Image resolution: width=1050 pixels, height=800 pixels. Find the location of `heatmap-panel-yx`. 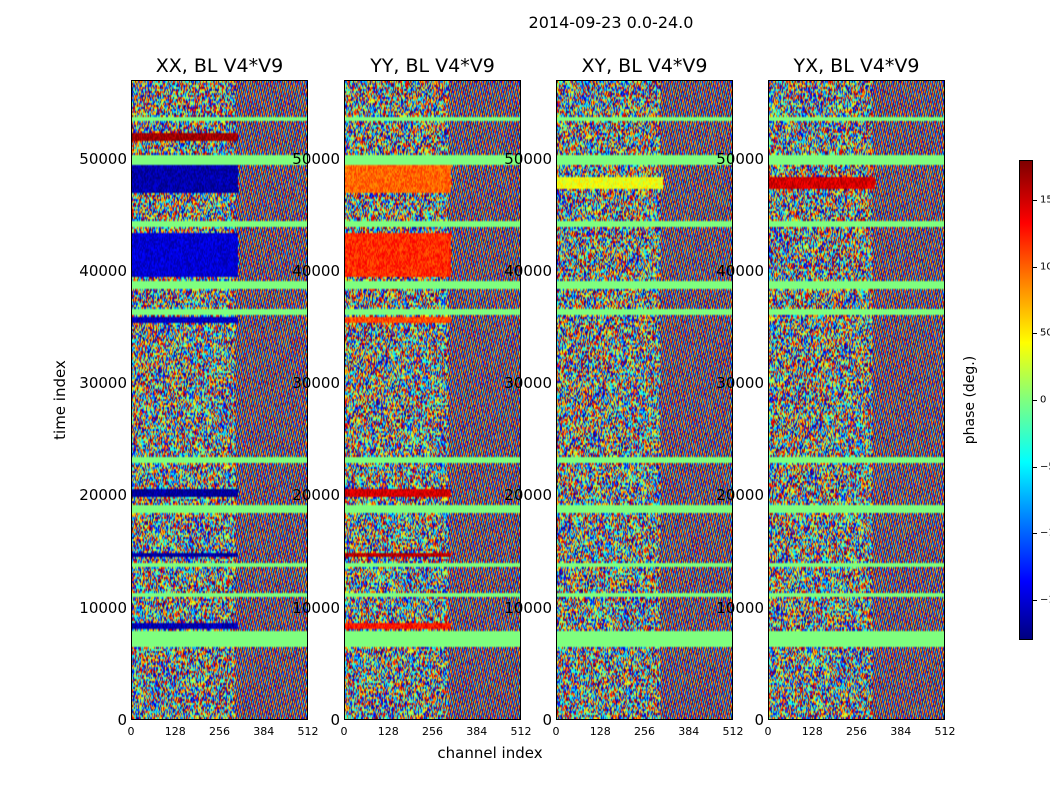

heatmap-panel-yx is located at coordinates (856, 400).